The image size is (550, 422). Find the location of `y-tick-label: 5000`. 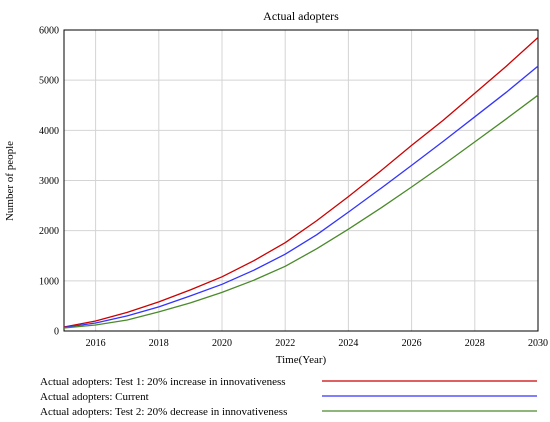

y-tick-label: 5000 is located at coordinates (49, 81).